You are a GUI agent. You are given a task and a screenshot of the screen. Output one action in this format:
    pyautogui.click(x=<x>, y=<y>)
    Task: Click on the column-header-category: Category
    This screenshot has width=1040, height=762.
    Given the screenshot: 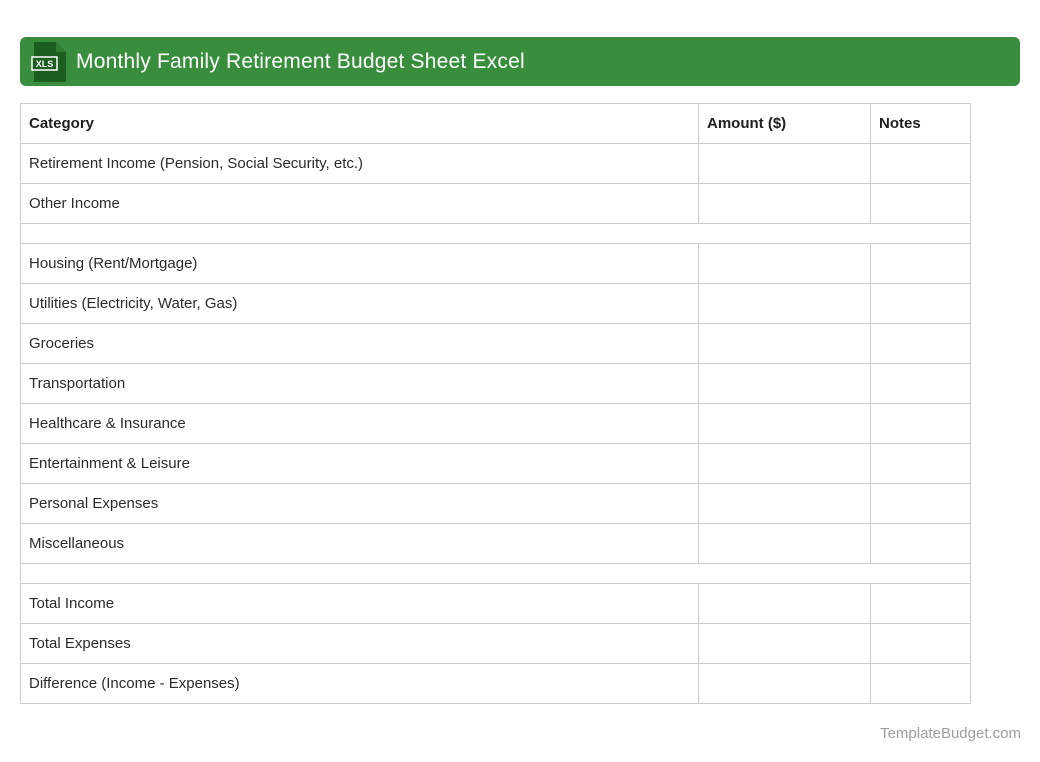 What is the action you would take?
    pyautogui.click(x=359, y=123)
    